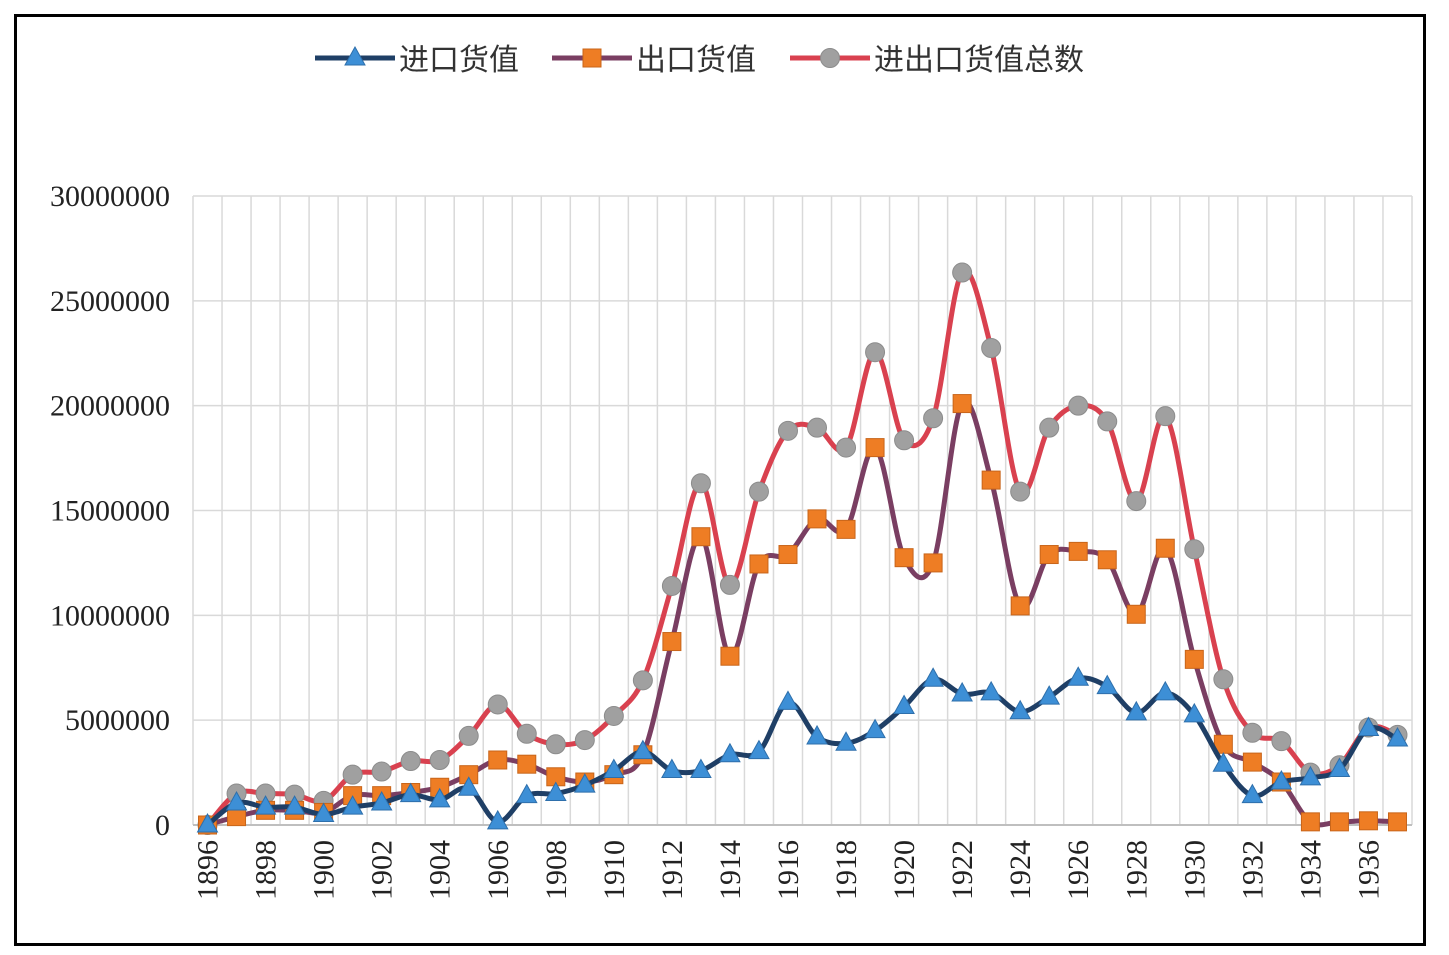  I want to click on legend-item: 进出口货值总数, so click(937, 60).